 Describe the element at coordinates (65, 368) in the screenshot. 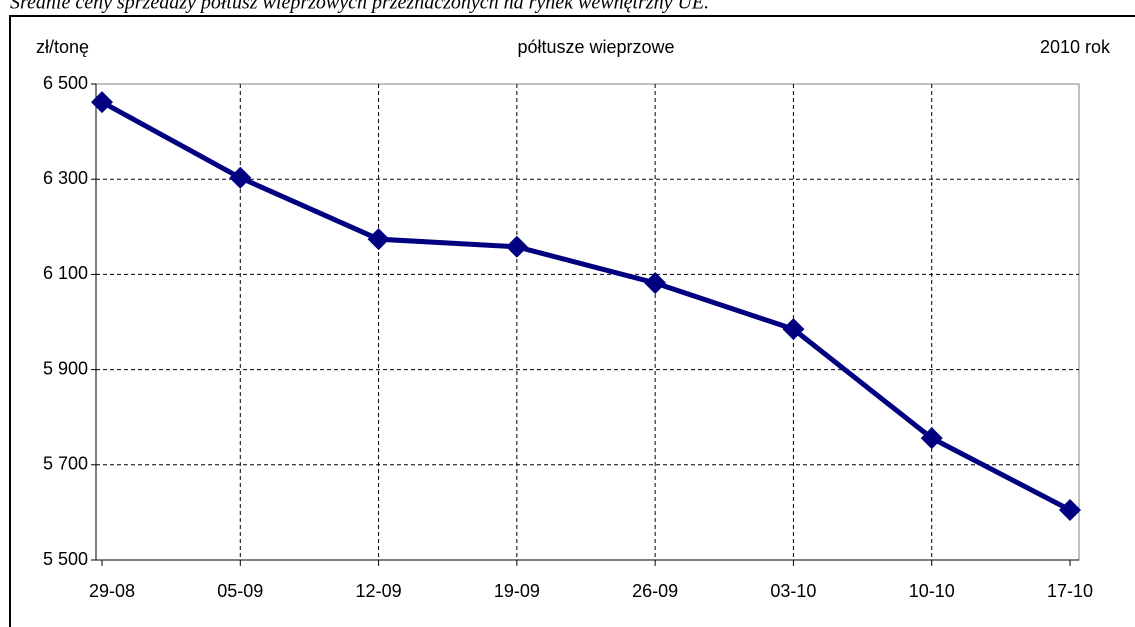

I see `y-tick-label: 5 900` at that location.